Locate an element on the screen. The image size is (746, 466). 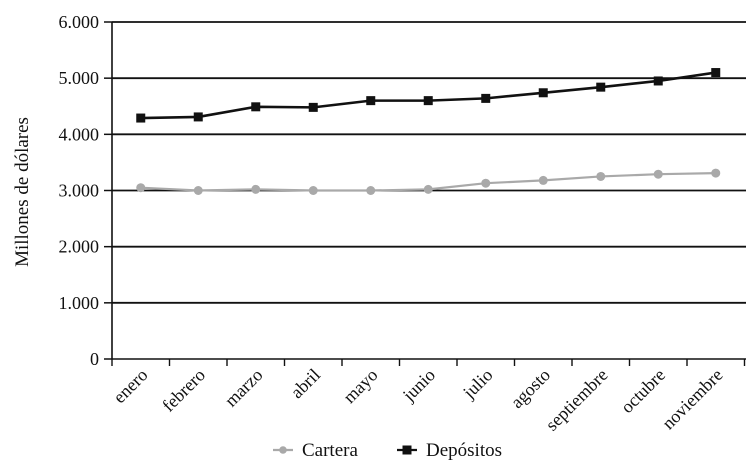
x-tick-label: marzo is located at coordinates (244, 388).